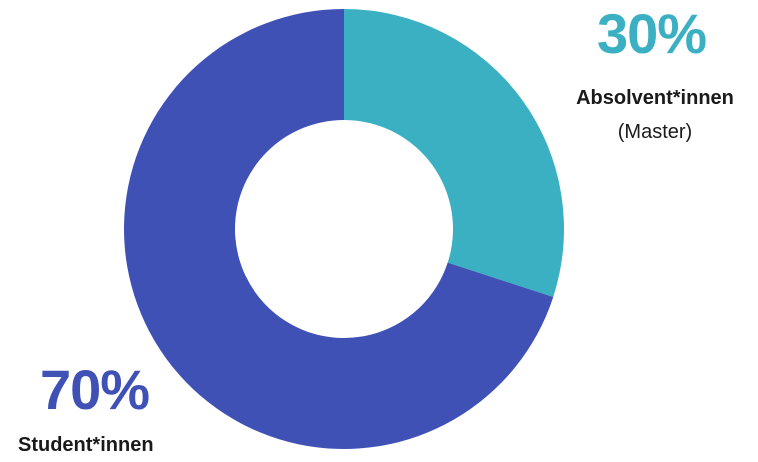 The height and width of the screenshot is (462, 758). Describe the element at coordinates (86, 445) in the screenshot. I see `studenten-label: Student*innen` at that location.